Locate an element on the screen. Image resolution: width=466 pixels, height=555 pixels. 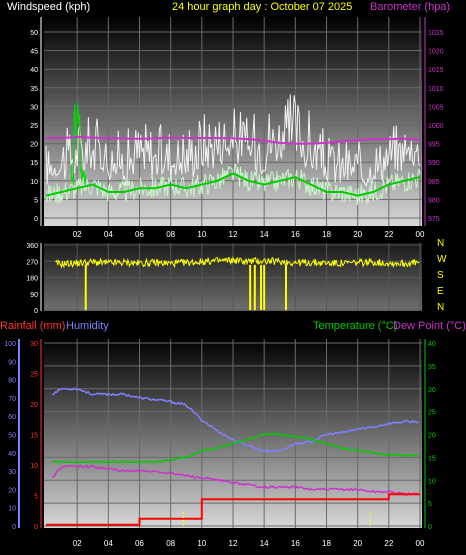
humidity-tick-label: 40 is located at coordinates (12, 454).